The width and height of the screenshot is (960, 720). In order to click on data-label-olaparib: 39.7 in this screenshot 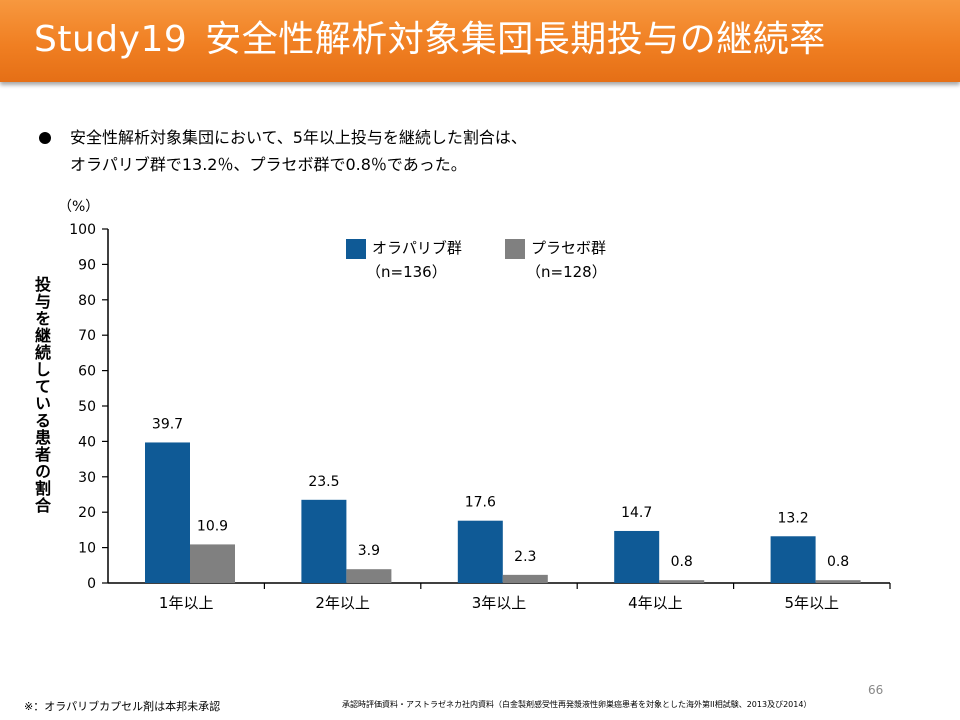, I will do `click(167, 424)`.